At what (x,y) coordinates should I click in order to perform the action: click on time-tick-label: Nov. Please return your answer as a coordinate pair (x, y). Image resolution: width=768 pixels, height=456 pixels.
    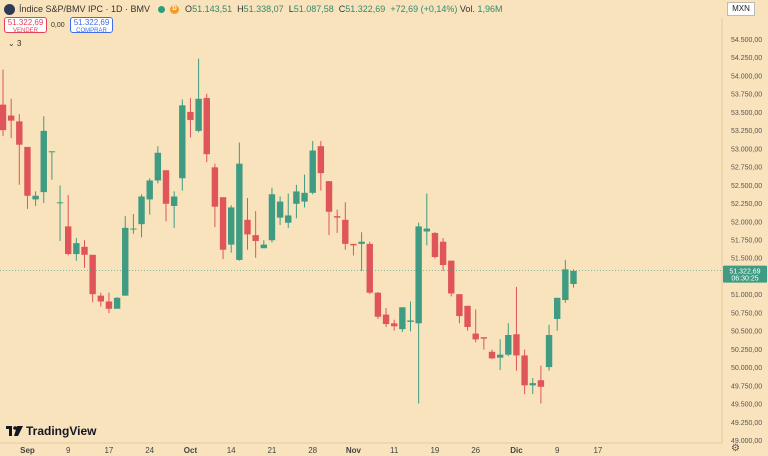
    Looking at the image, I should click on (354, 450).